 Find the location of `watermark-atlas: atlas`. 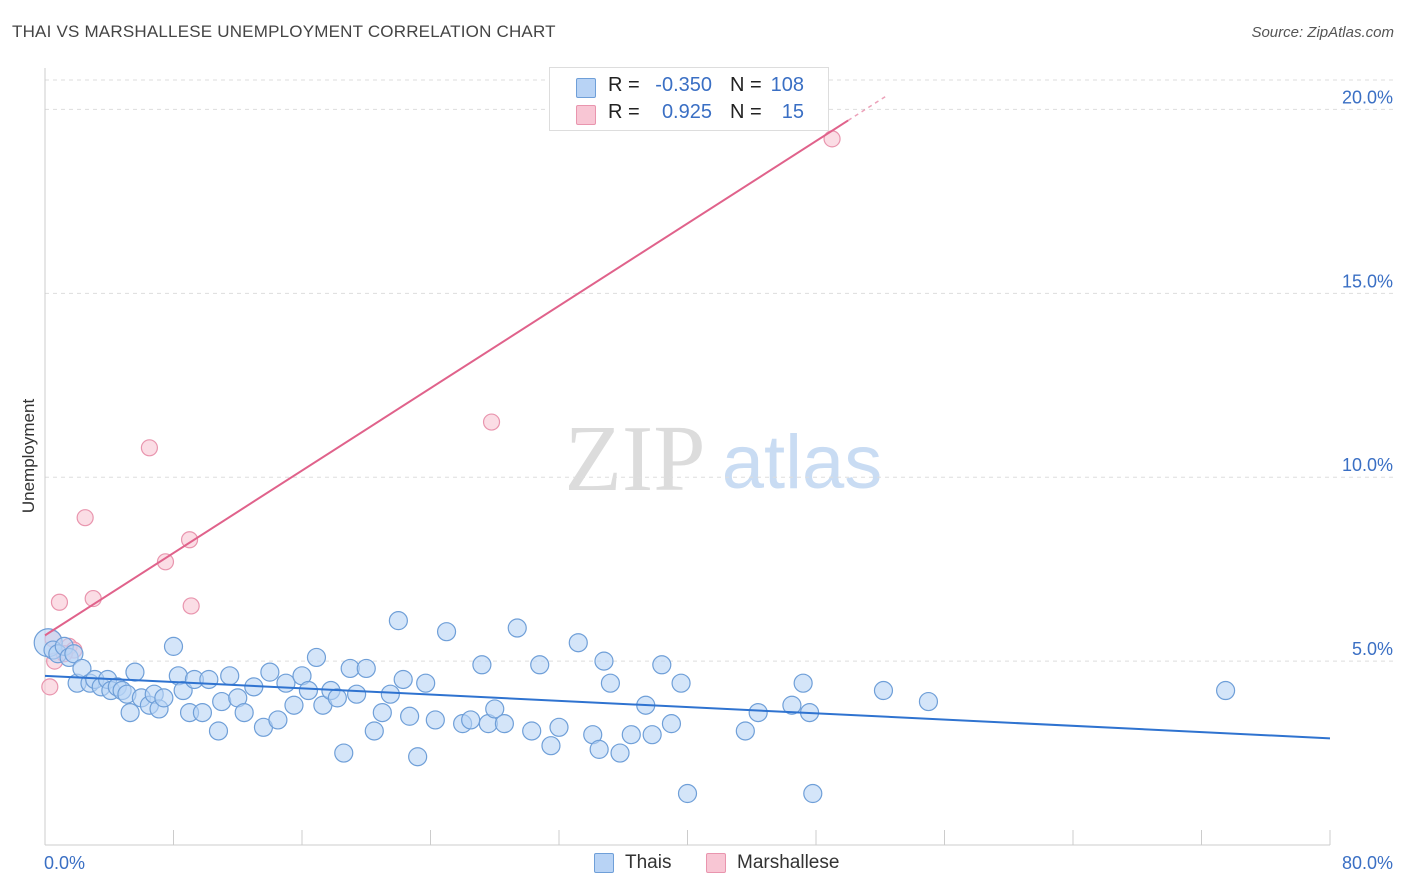

watermark-atlas: atlas is located at coordinates (802, 462).